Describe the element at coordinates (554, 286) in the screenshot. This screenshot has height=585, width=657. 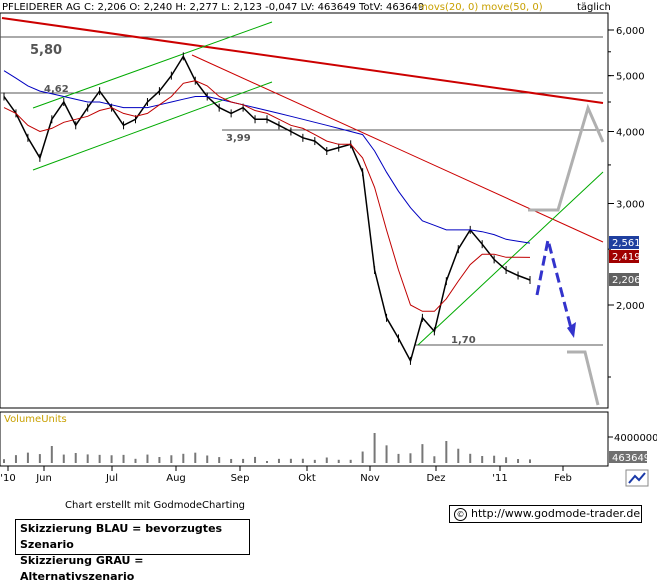
I see `blue-scenario-path` at that location.